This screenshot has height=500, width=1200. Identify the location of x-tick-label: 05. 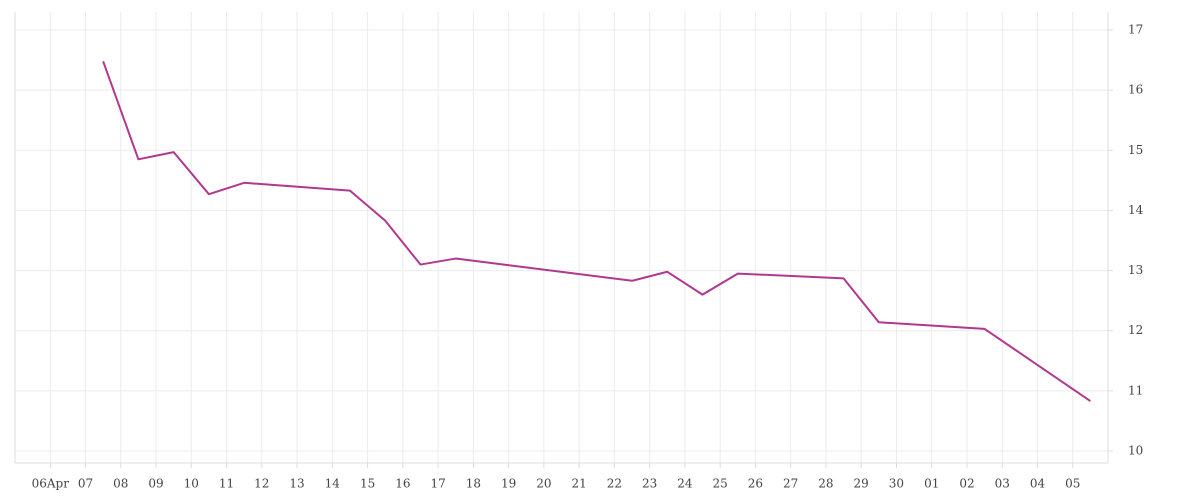
(1072, 484).